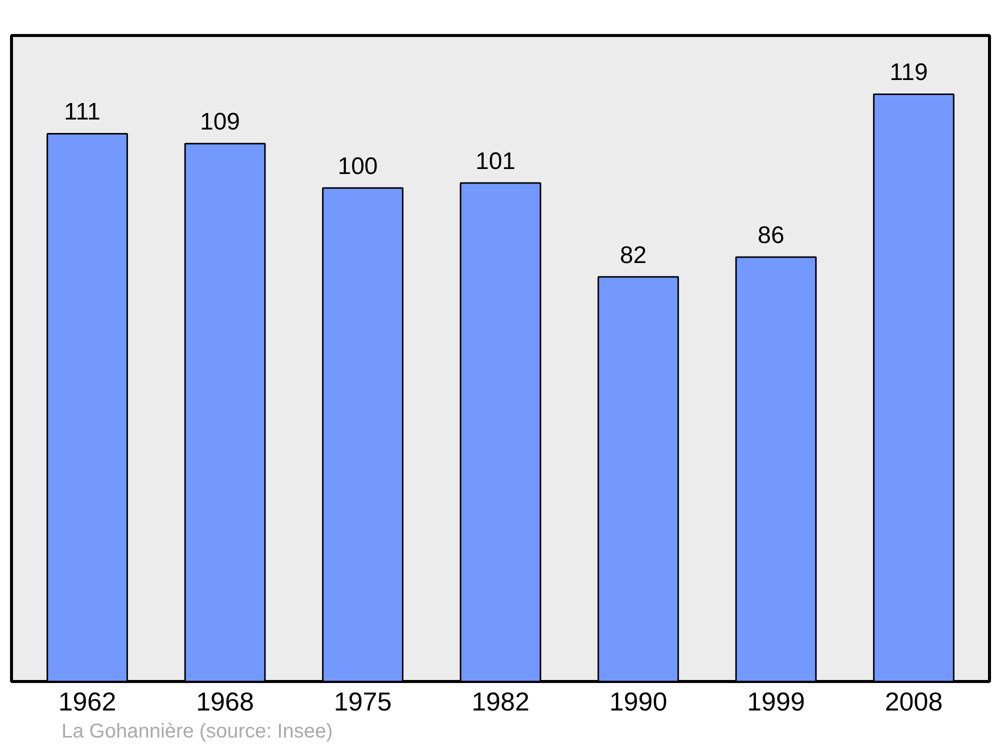 The width and height of the screenshot is (1000, 747). What do you see at coordinates (633, 255) in the screenshot?
I see `data-label: 82` at bounding box center [633, 255].